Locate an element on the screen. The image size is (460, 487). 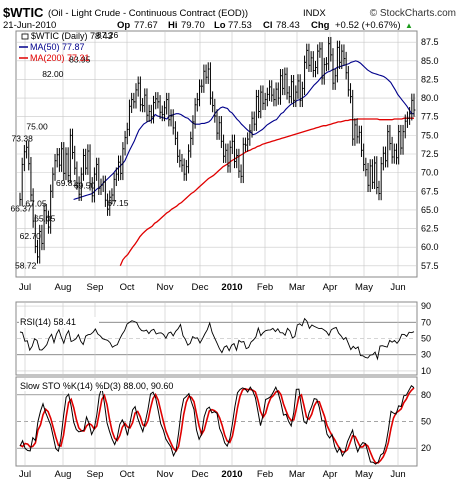
month-label: Sep is located at coordinates (95, 287).